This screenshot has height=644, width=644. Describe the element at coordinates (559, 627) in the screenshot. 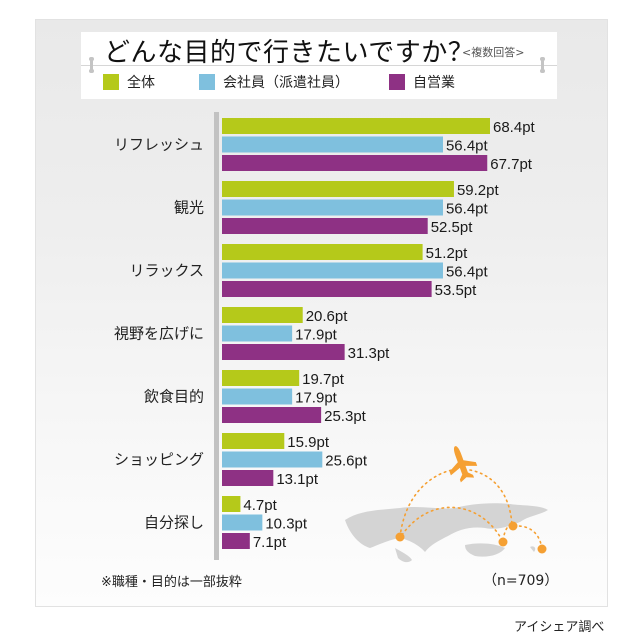

I see `source-credit: アイシェア調べ` at that location.